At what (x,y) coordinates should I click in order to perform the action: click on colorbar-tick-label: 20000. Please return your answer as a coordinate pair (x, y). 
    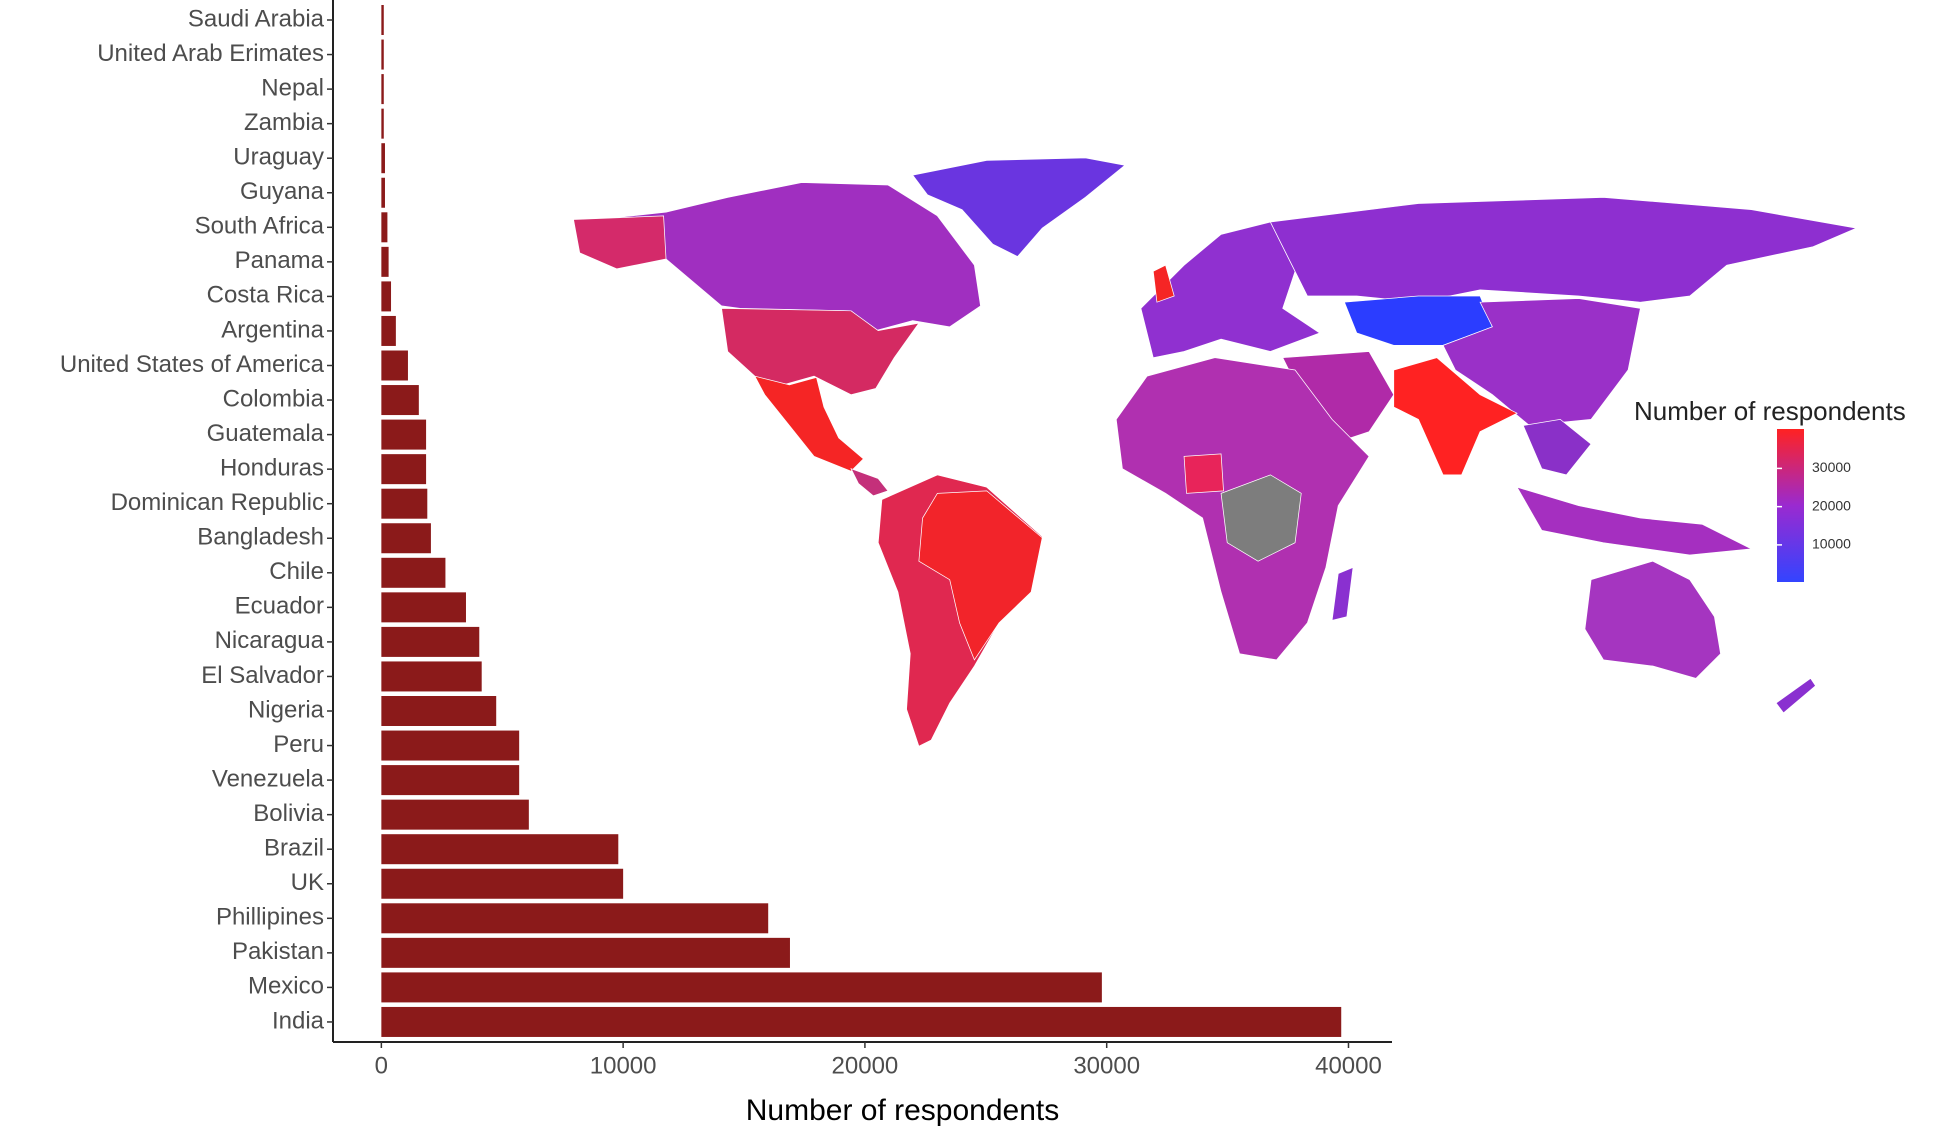
    Looking at the image, I should click on (1831, 505).